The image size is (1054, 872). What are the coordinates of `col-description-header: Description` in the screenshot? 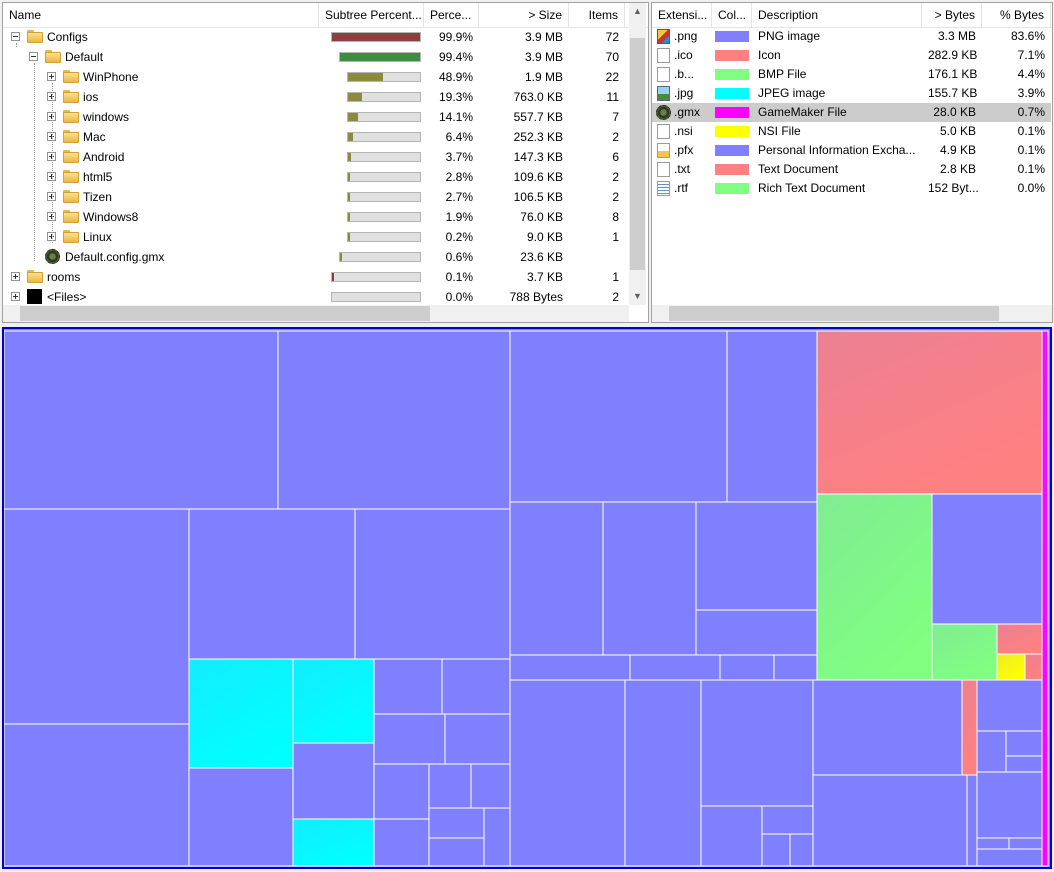 It's located at (837, 15).